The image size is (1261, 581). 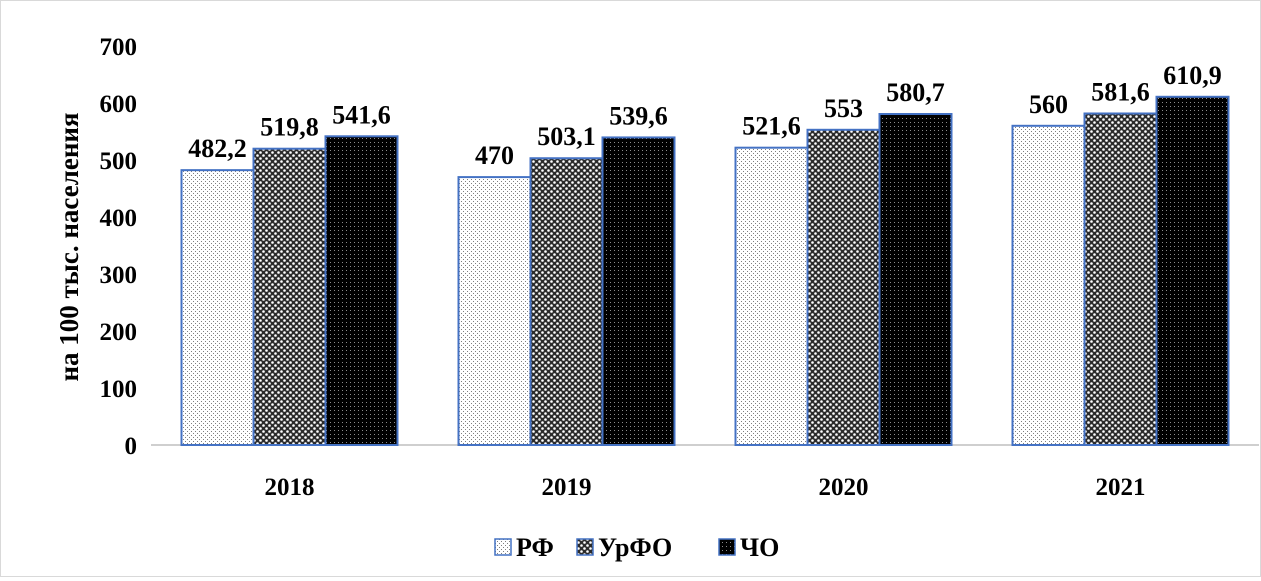 I want to click on y-axis-title: на 100 тыс. населения, so click(x=69, y=246).